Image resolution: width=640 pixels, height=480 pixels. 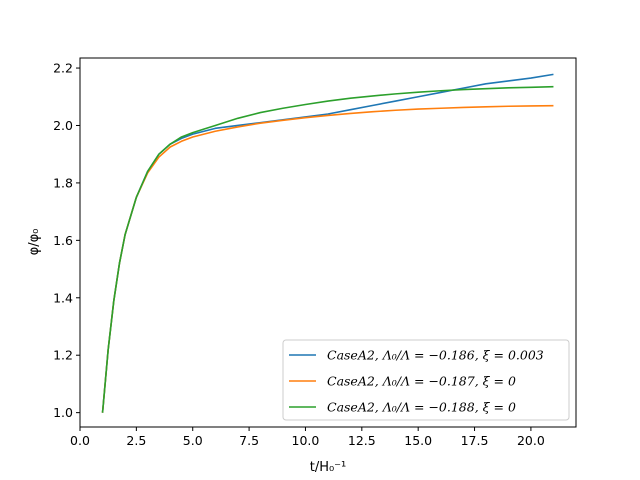 I want to click on legend-label-2: CaseA2, Λ₀/Λ = −0.187, ξ = 0, so click(x=421, y=381).